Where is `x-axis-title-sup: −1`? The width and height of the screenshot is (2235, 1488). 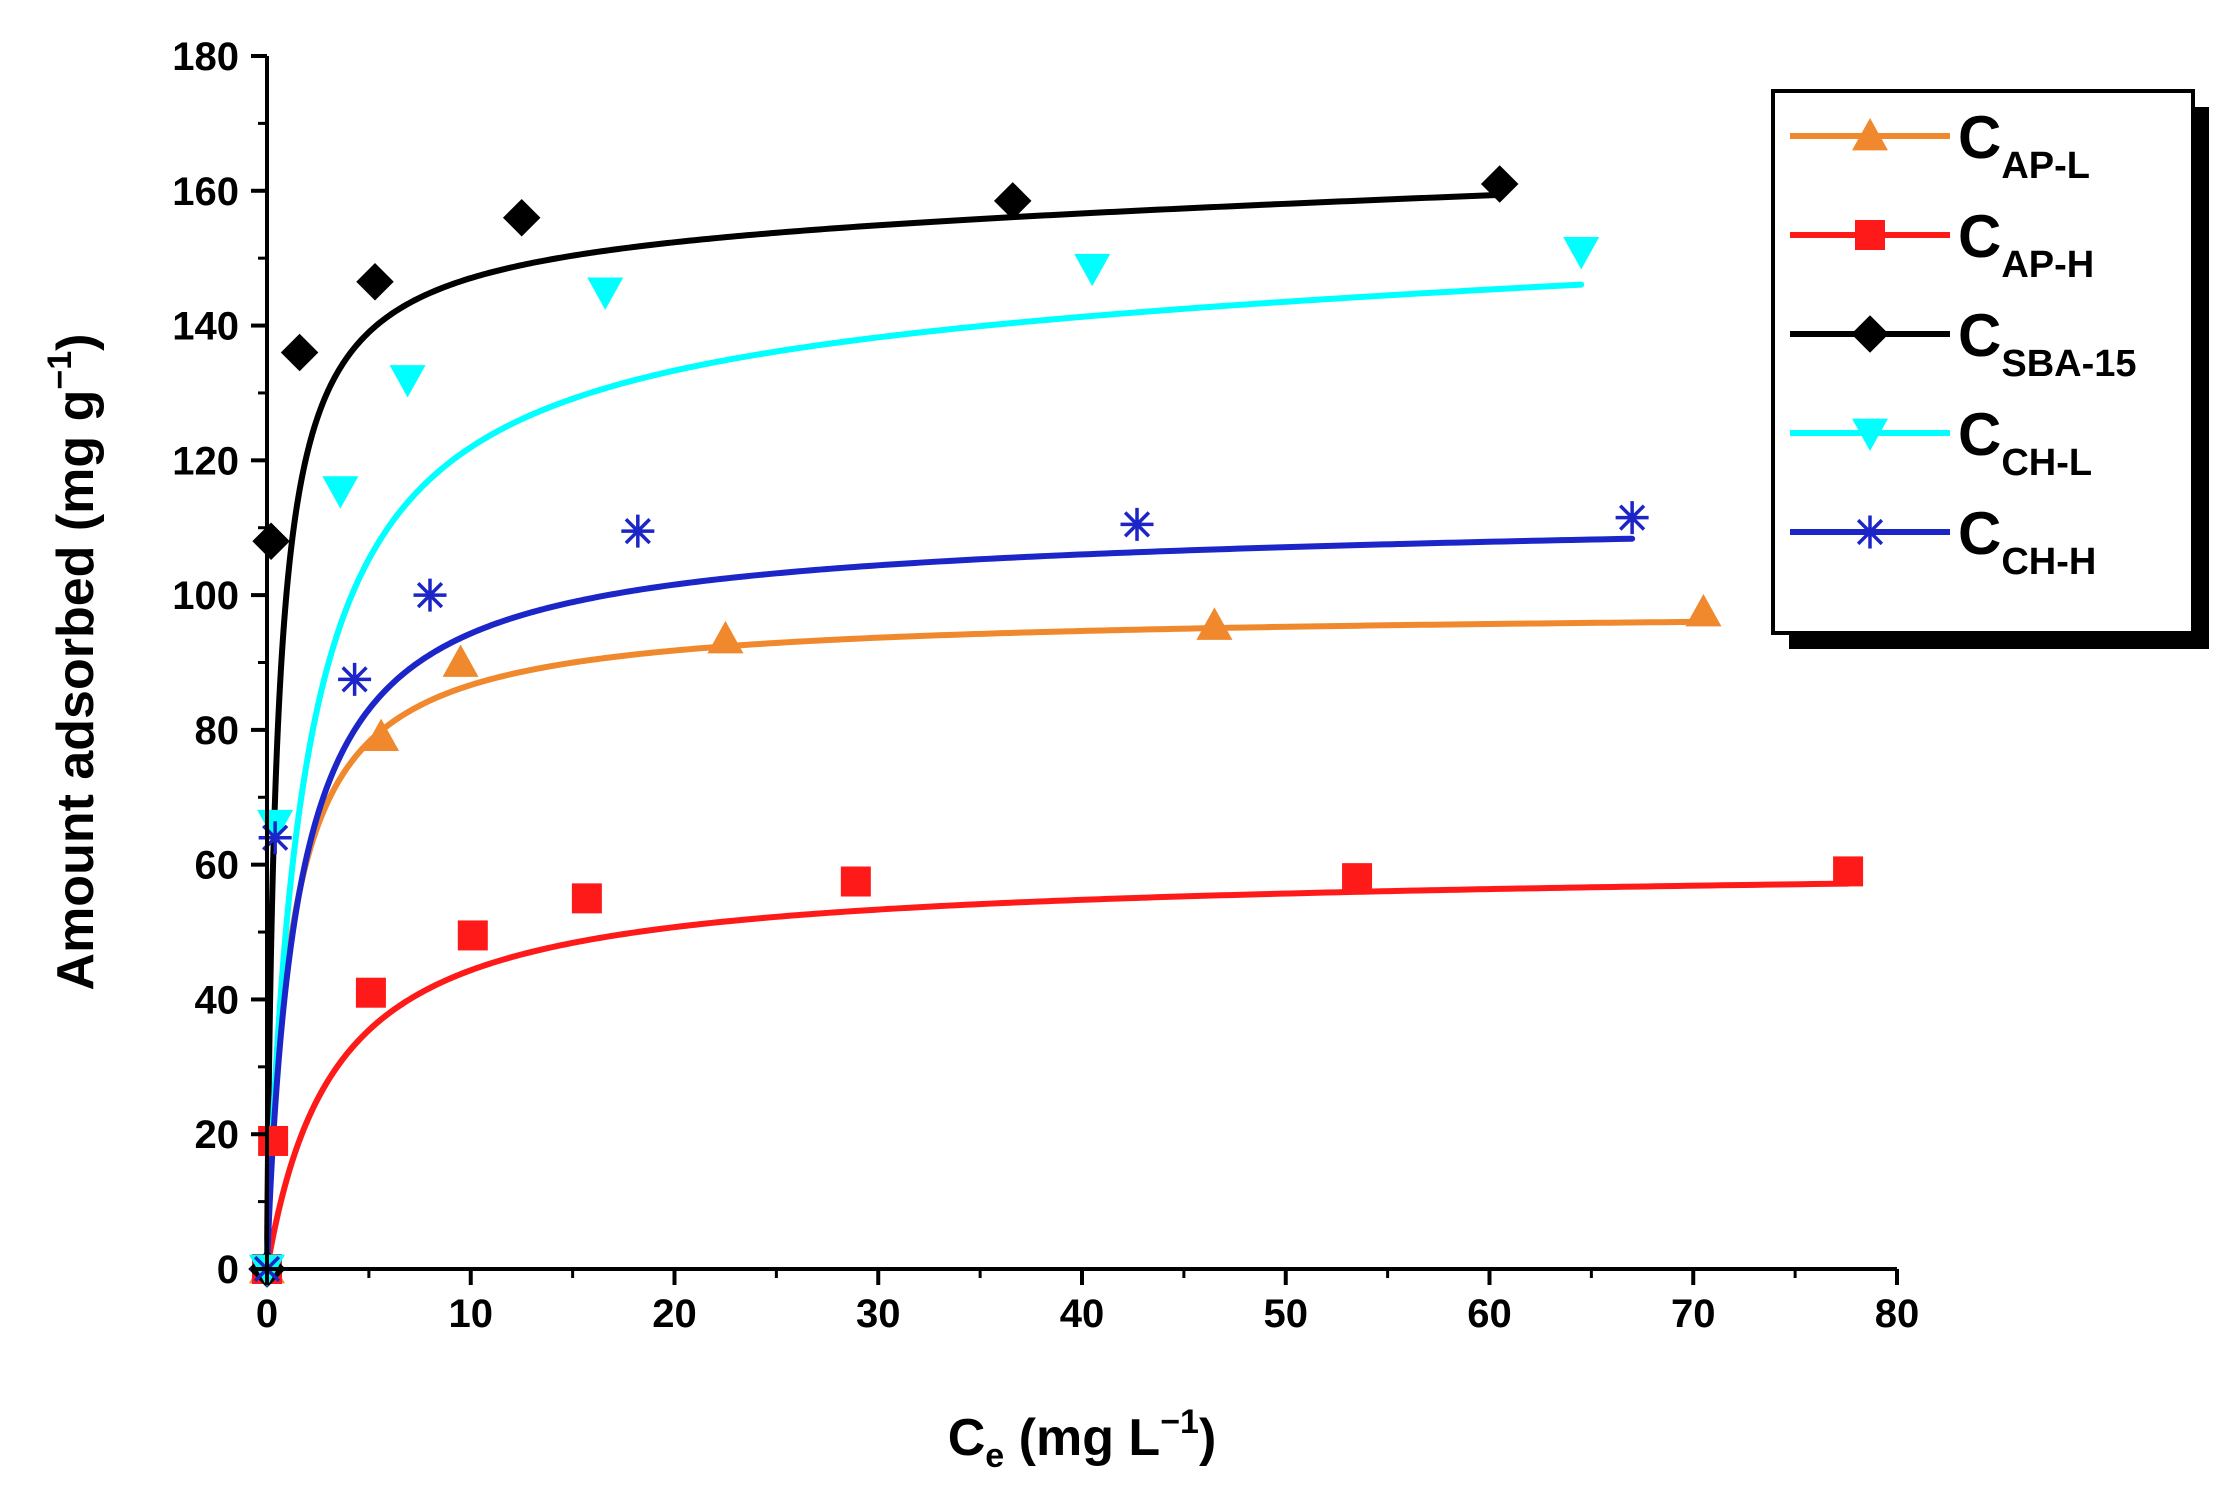
x-axis-title-sup: −1 is located at coordinates (1179, 1422).